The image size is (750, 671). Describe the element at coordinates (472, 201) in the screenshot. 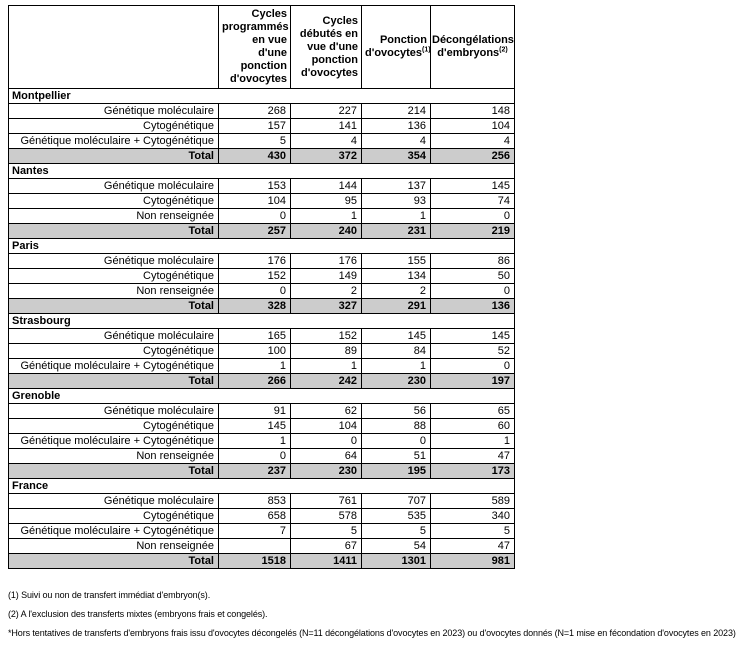

I see `value-cell: 74` at that location.